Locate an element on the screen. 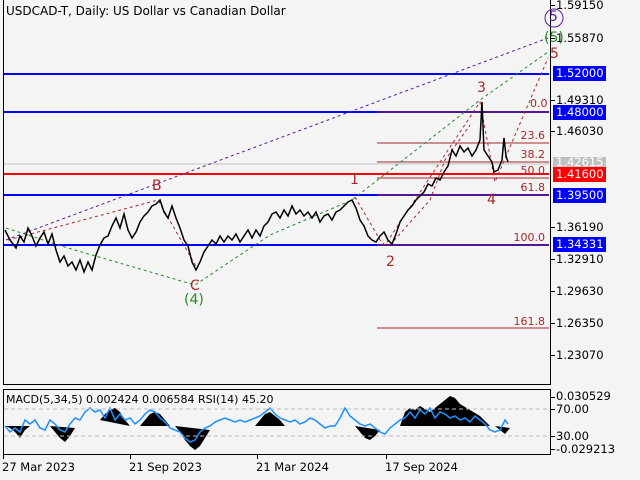 The height and width of the screenshot is (480, 640). price-axis-label: 1.26350 is located at coordinates (580, 323).